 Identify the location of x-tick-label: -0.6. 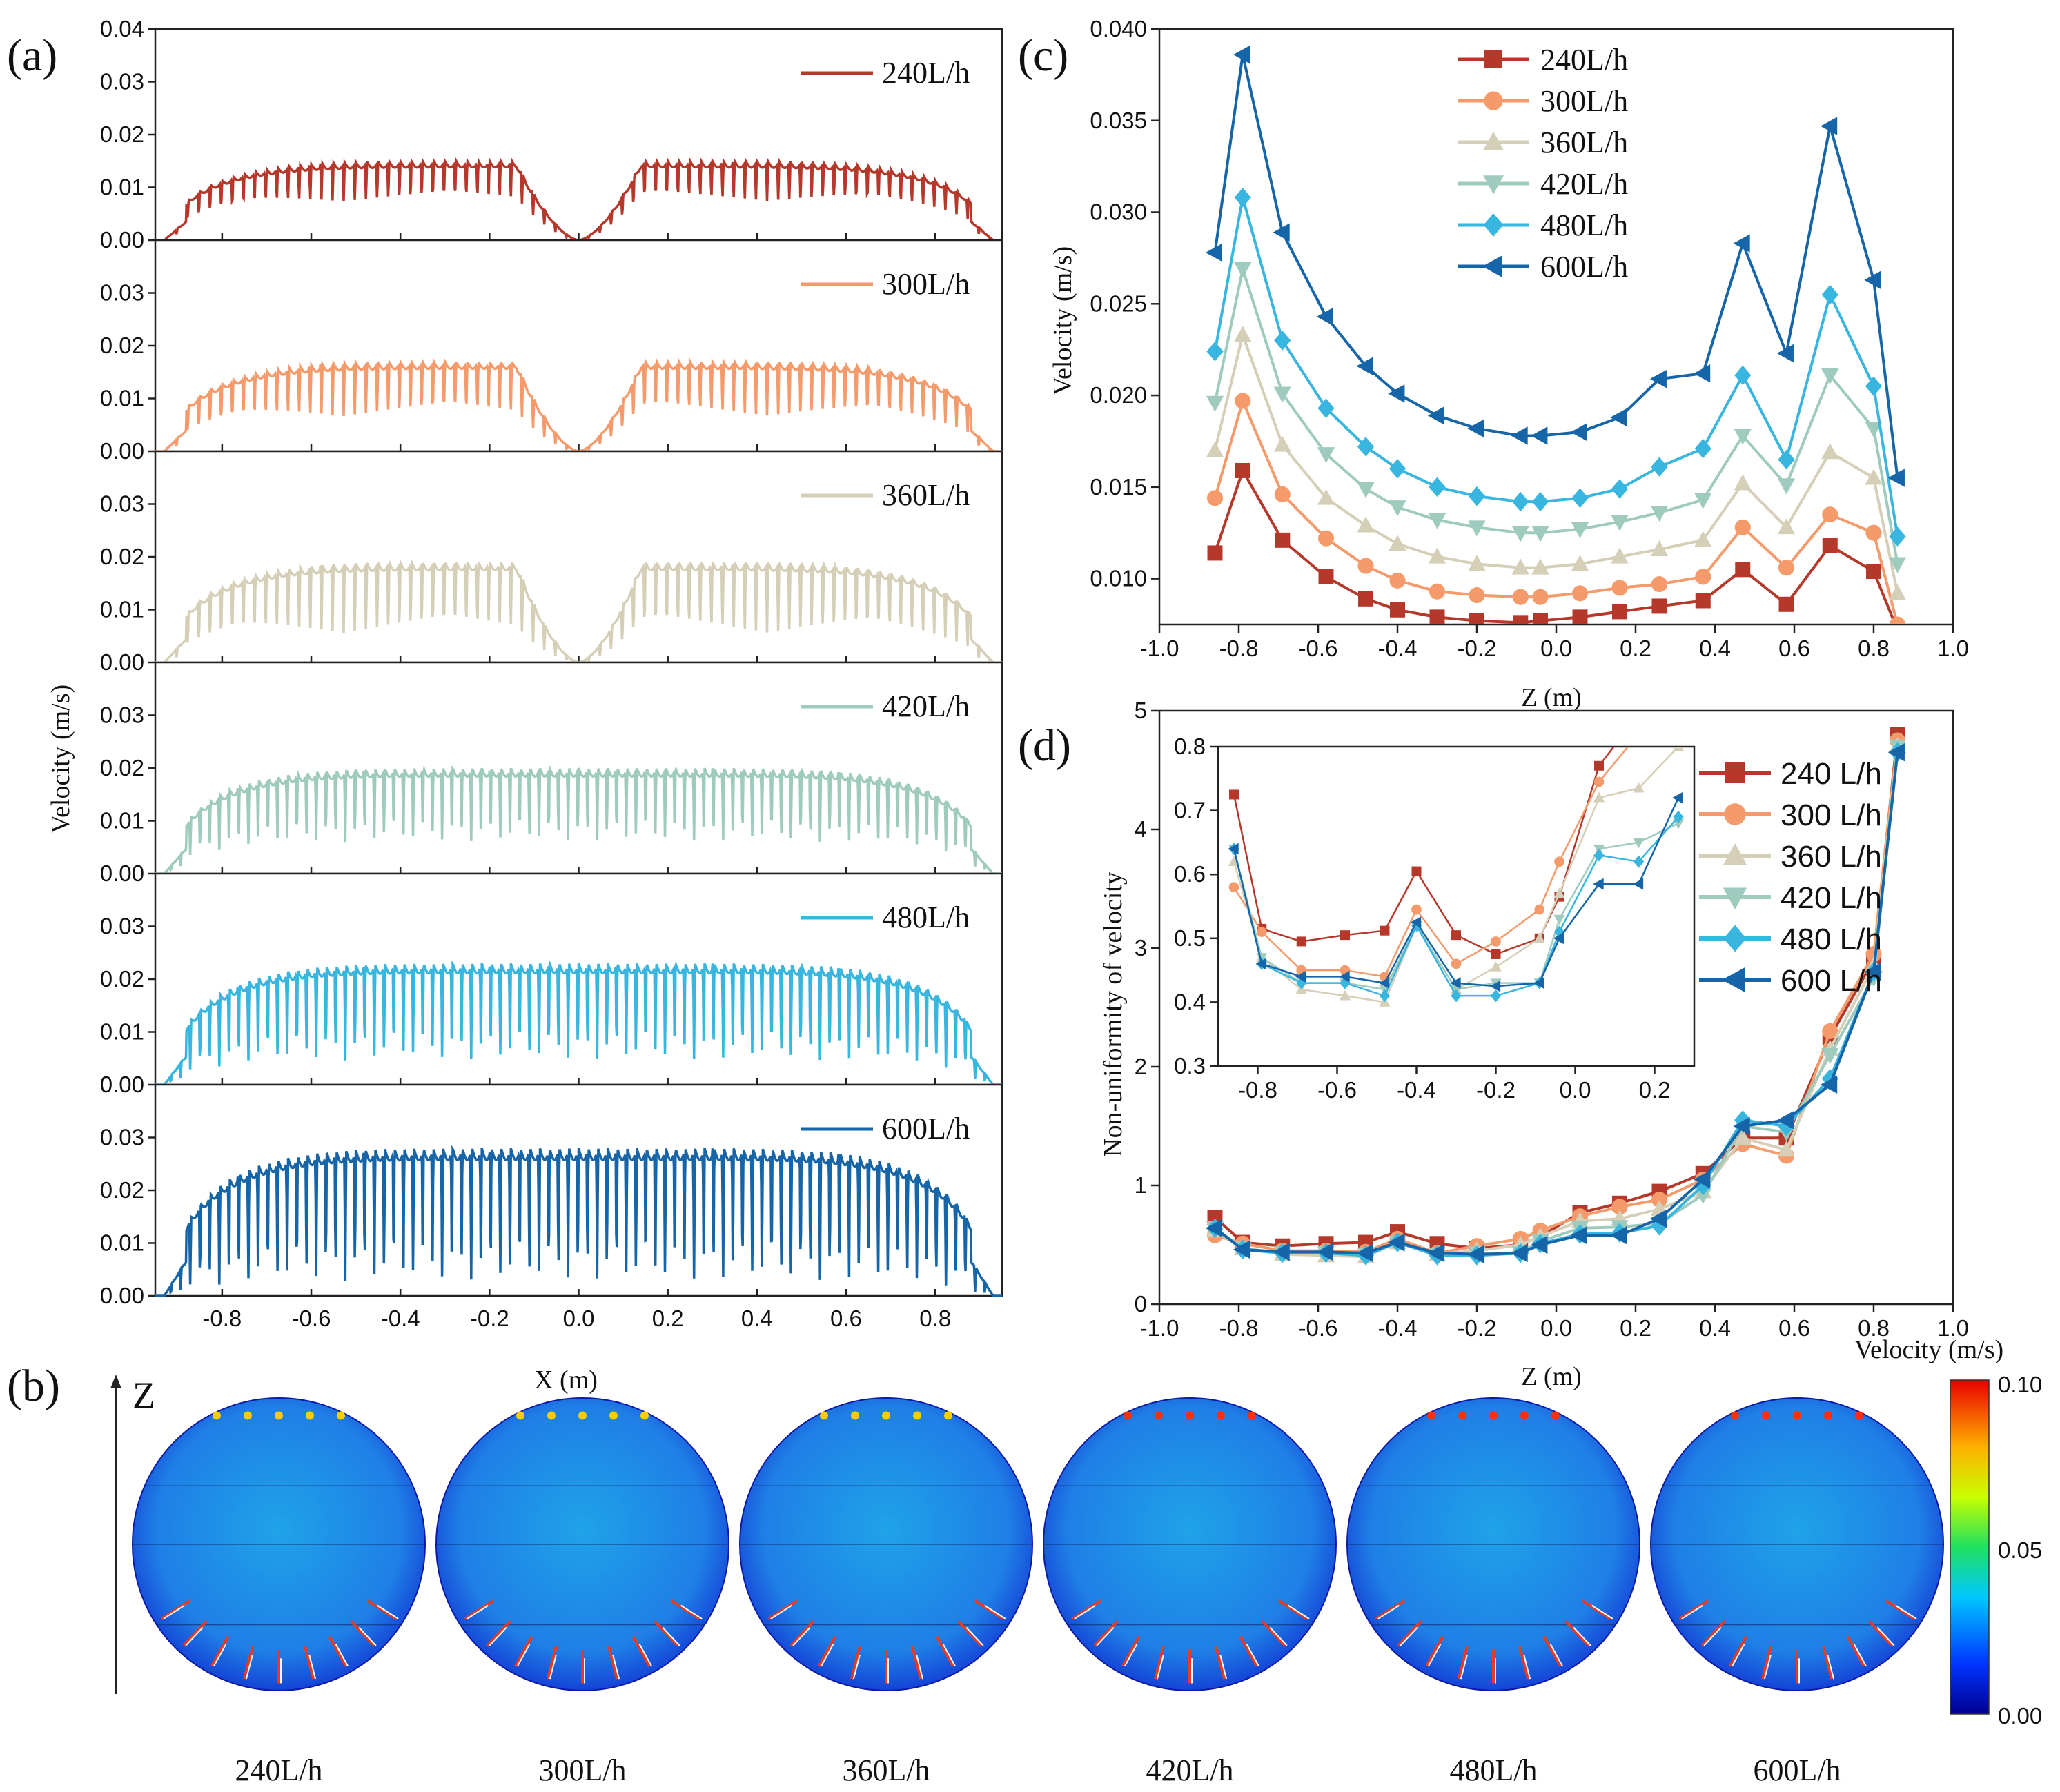
(1337, 1090).